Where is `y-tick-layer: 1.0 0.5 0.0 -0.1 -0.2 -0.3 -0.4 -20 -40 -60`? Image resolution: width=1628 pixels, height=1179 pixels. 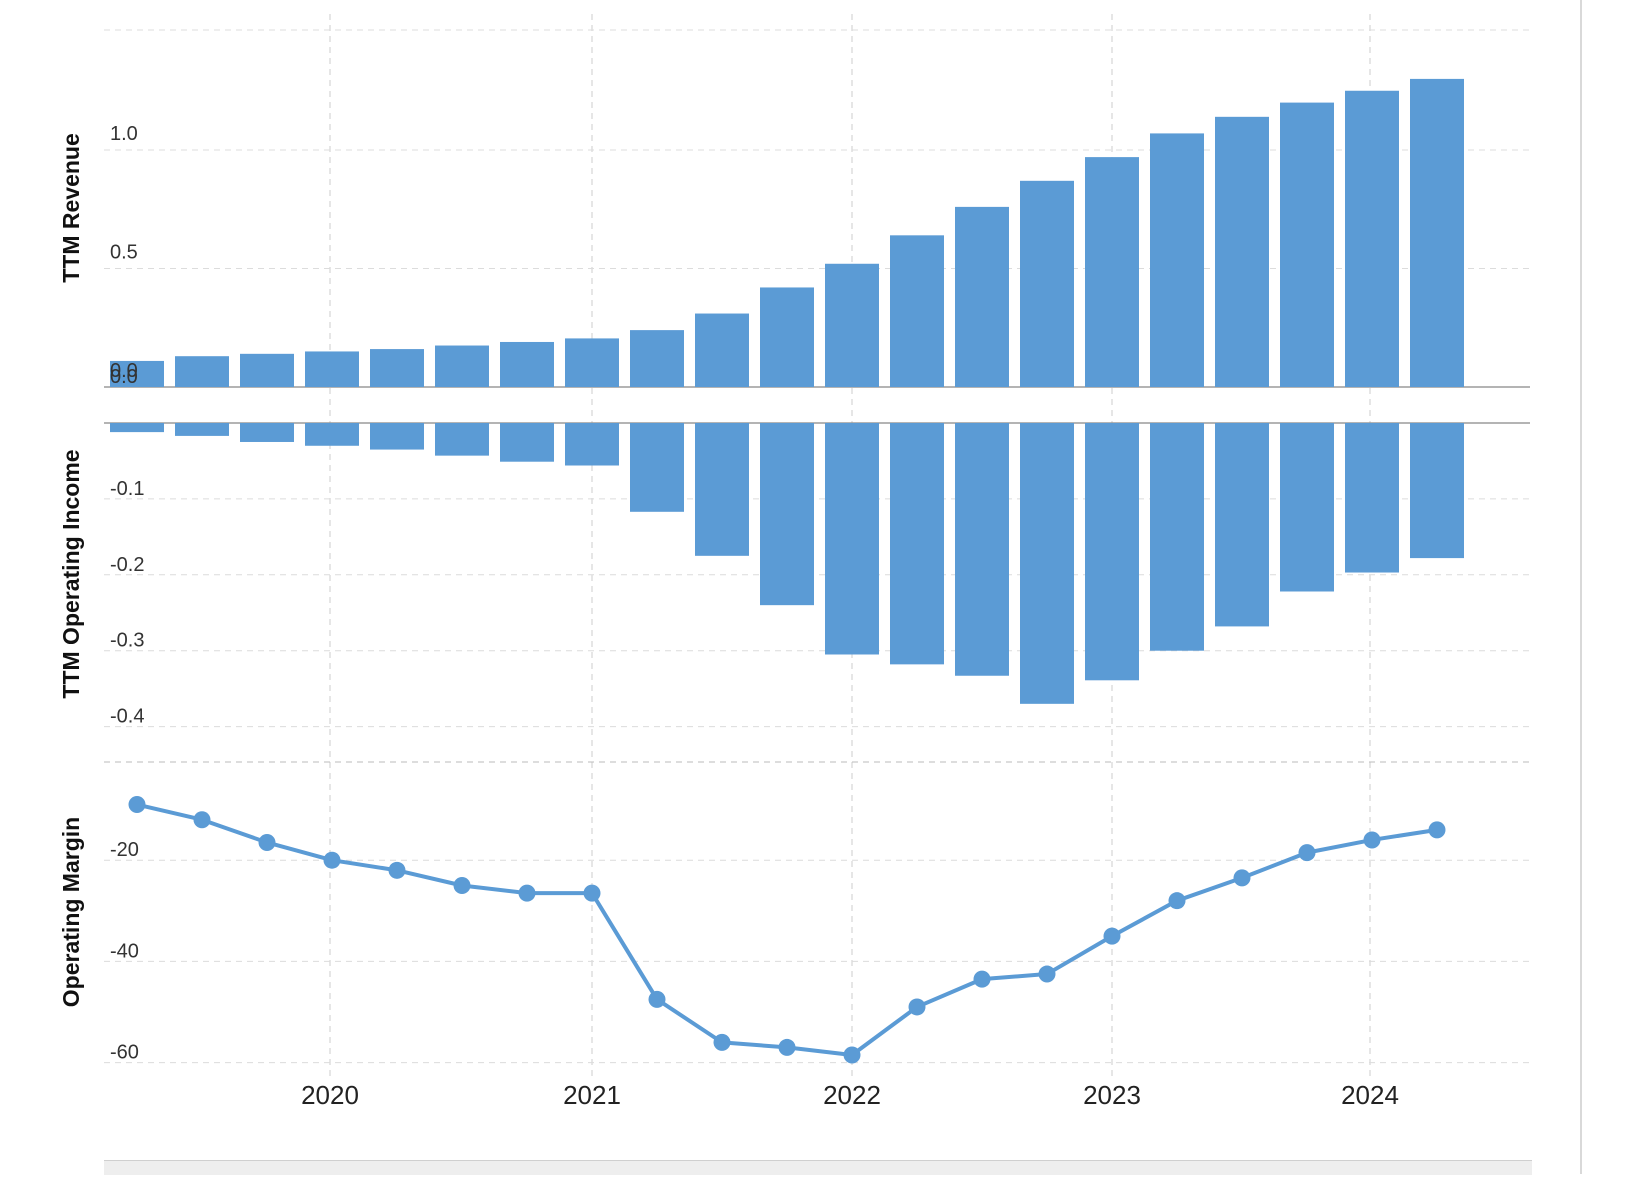 y-tick-layer: 1.0 0.5 0.0 -0.1 -0.2 -0.3 -0.4 -20 -40 -60 is located at coordinates (127, 593).